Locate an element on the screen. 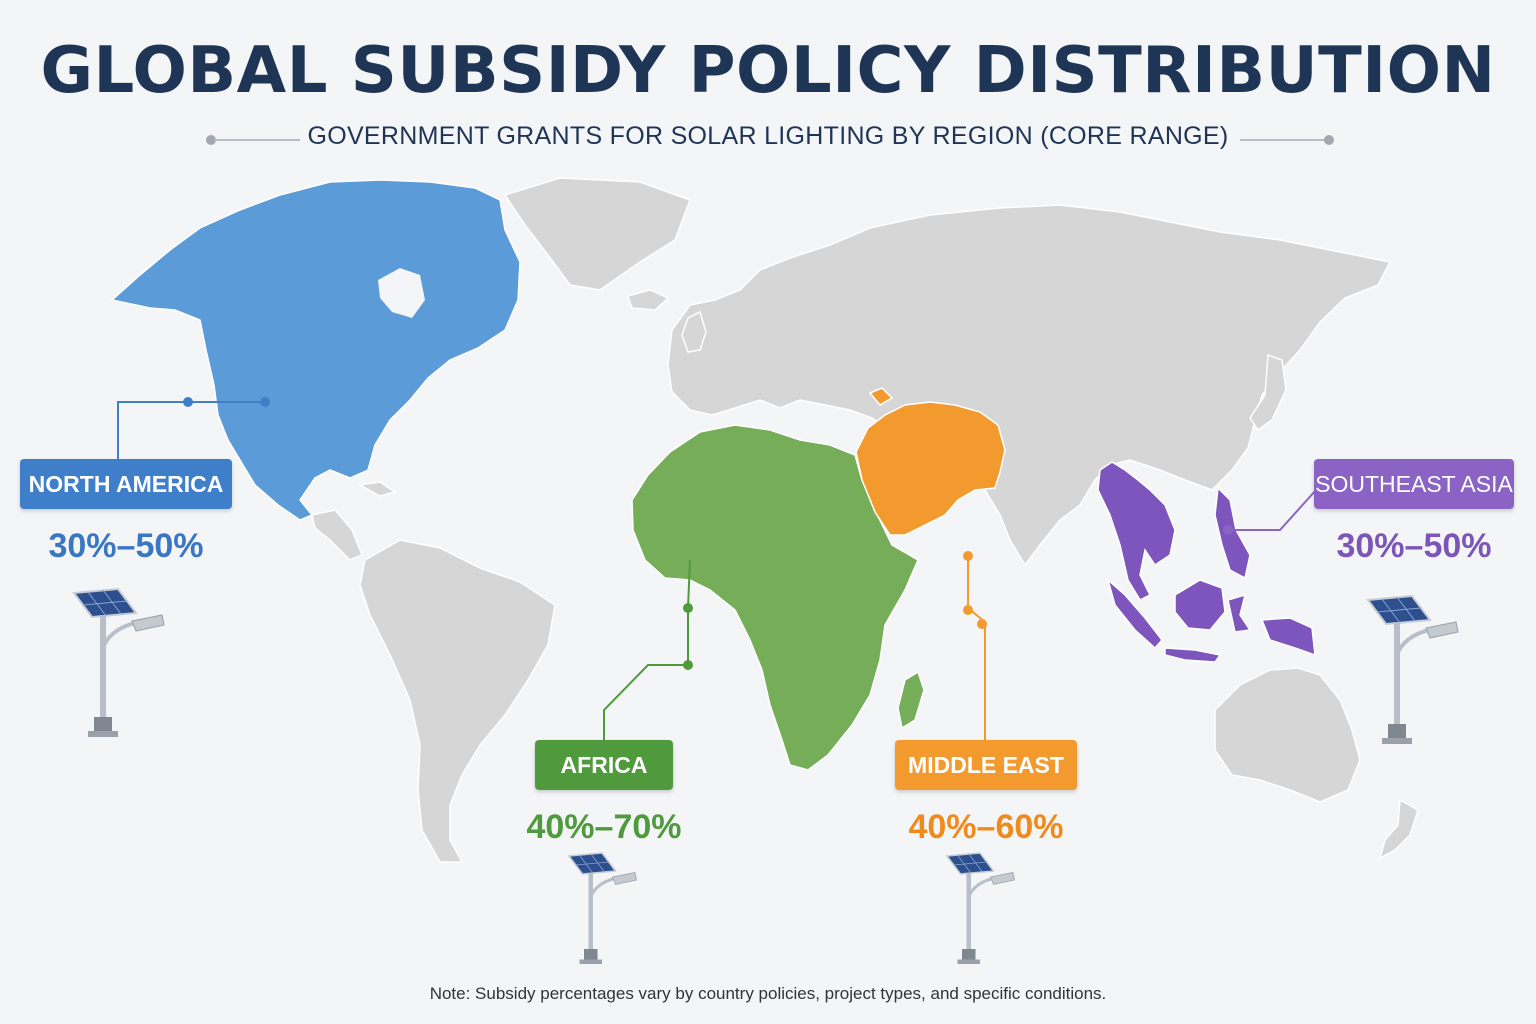 The height and width of the screenshot is (1024, 1536). north-america-connector is located at coordinates (191, 431).